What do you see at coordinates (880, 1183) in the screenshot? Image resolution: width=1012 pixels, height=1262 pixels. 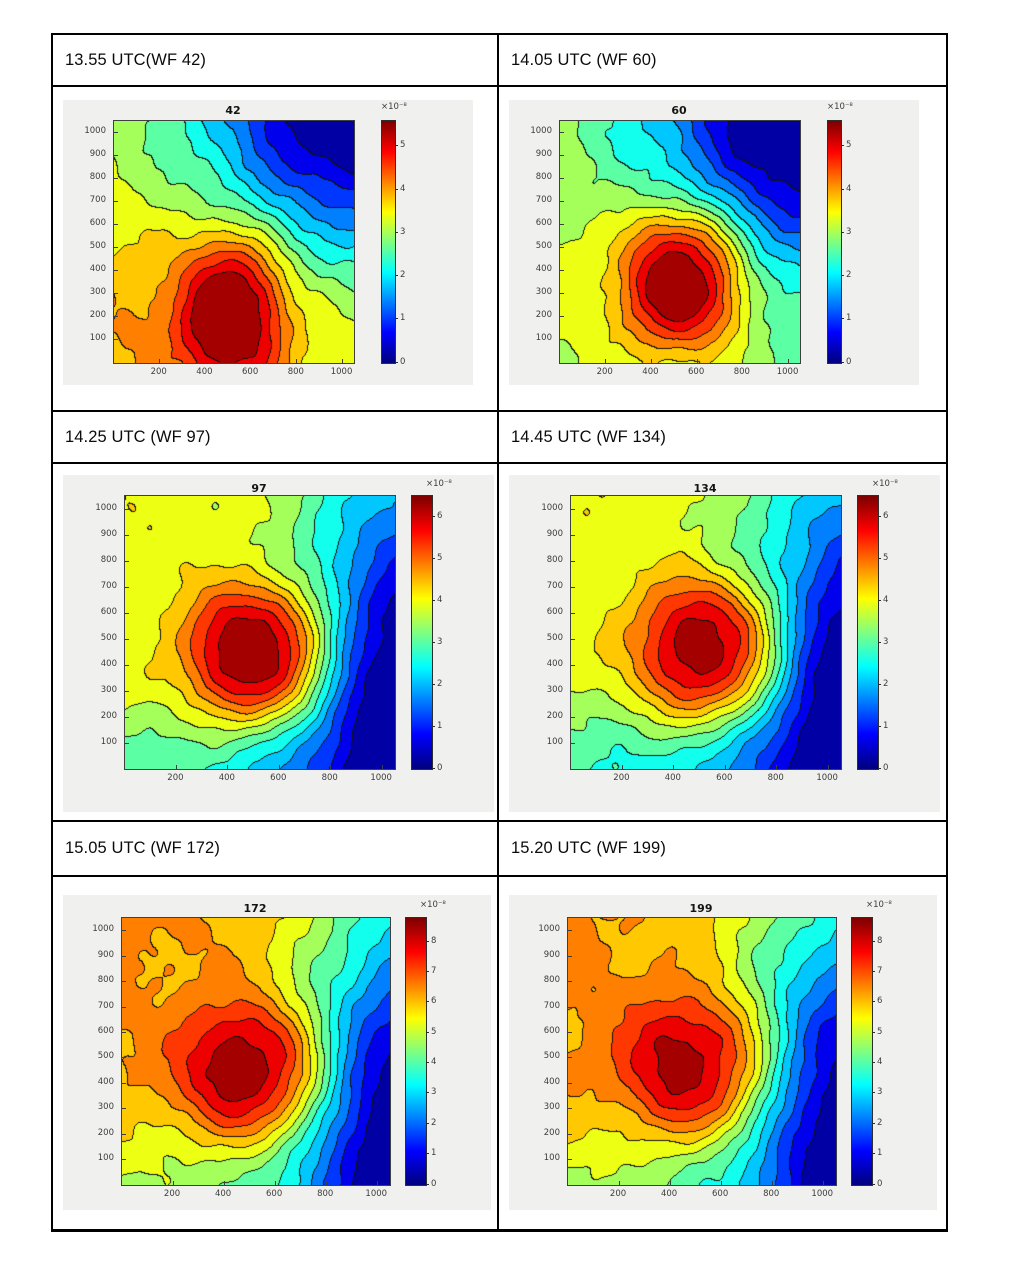 I see `colorbar-tick-label: 0` at bounding box center [880, 1183].